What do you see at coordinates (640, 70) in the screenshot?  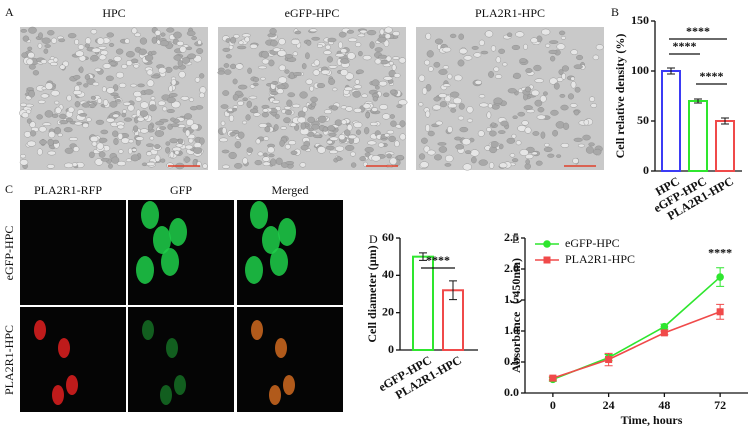 I see `y-tick-label: 100` at bounding box center [640, 70].